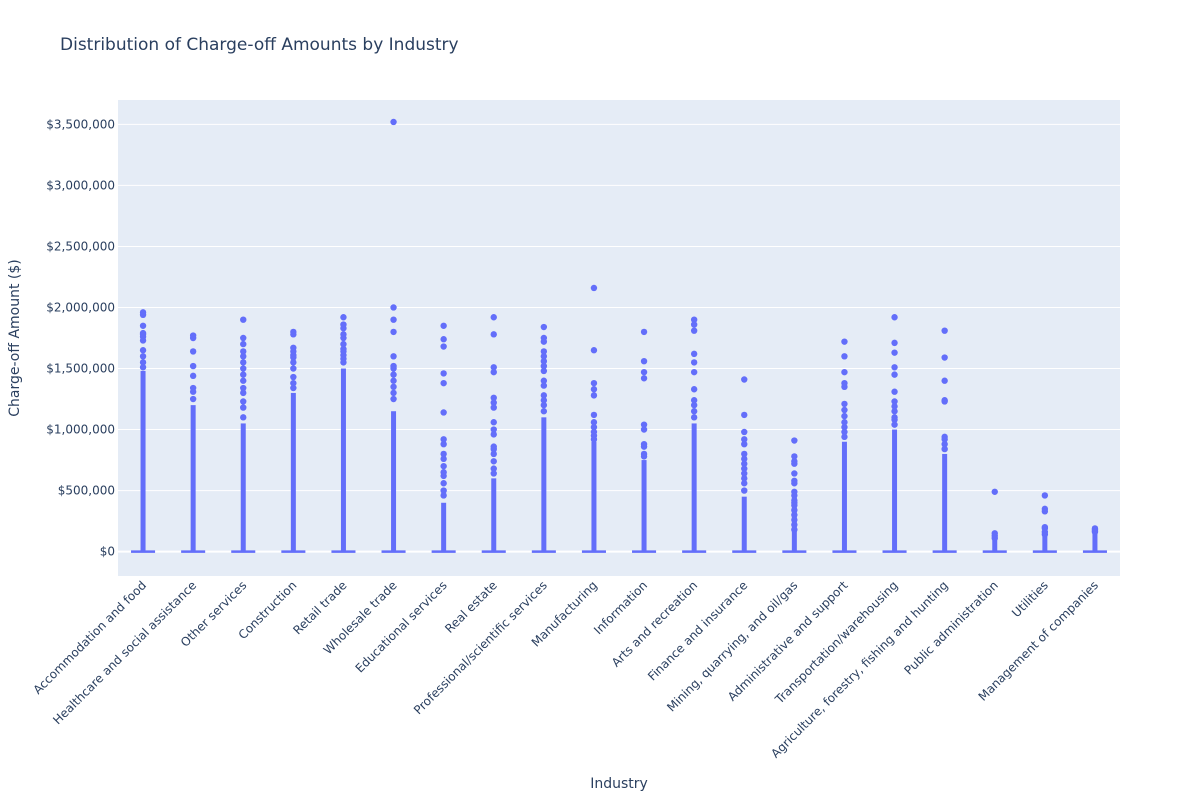 The width and height of the screenshot is (1200, 800). Describe the element at coordinates (80, 185) in the screenshot. I see `y-tick-label: $3,000,000` at that location.